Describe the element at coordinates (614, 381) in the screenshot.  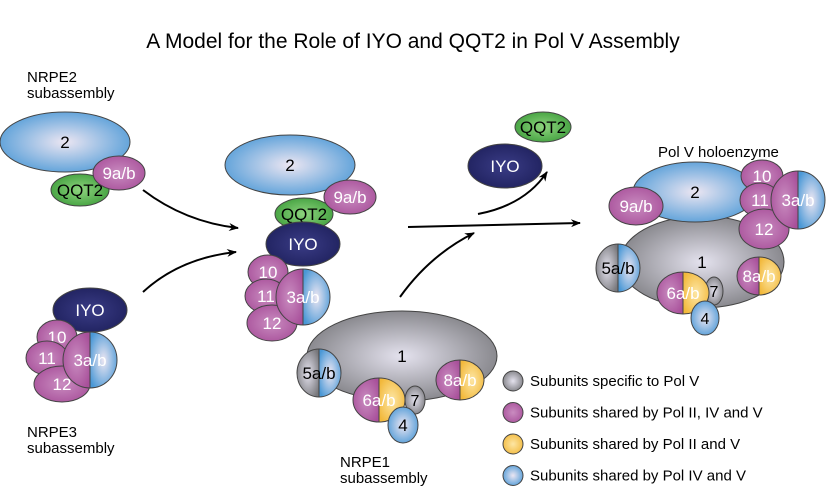
I see `legend-label: Subunits specific to Pol V` at that location.